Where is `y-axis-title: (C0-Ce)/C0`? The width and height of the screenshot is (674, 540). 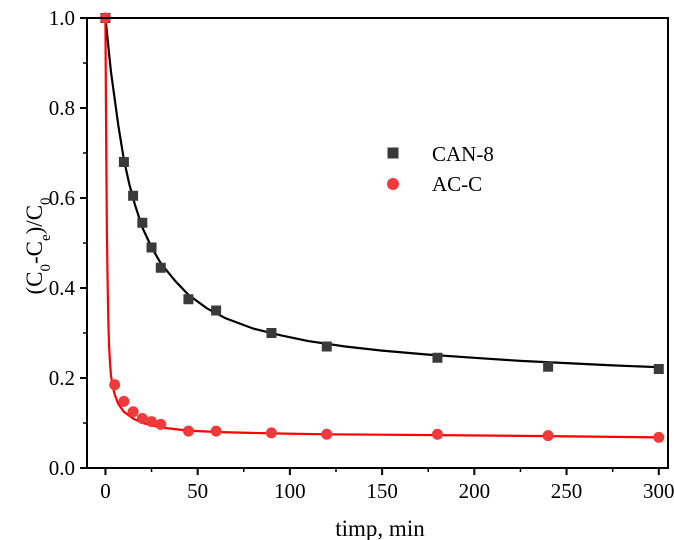
y-axis-title: (C0-Ce)/C0 is located at coordinates (38, 245).